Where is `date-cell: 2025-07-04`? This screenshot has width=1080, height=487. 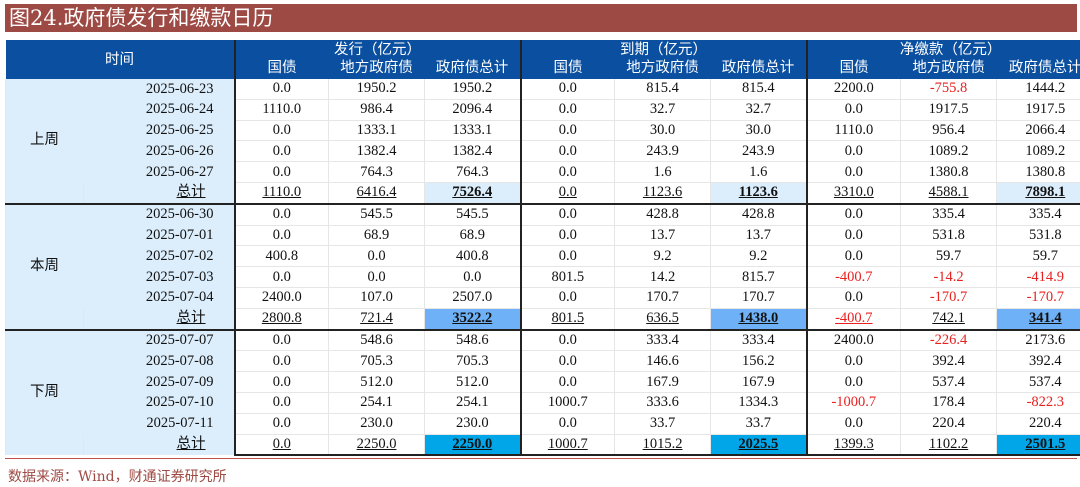 date-cell: 2025-07-04 is located at coordinates (159, 298).